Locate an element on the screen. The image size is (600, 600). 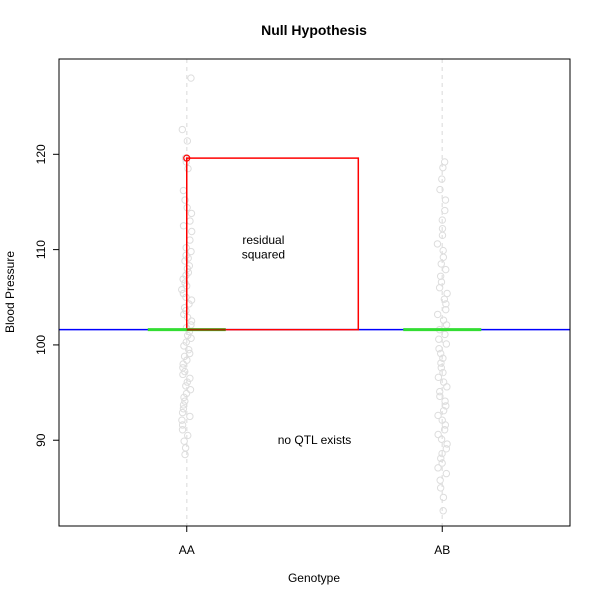
x-axis-label: Genotype is located at coordinates (314, 578).